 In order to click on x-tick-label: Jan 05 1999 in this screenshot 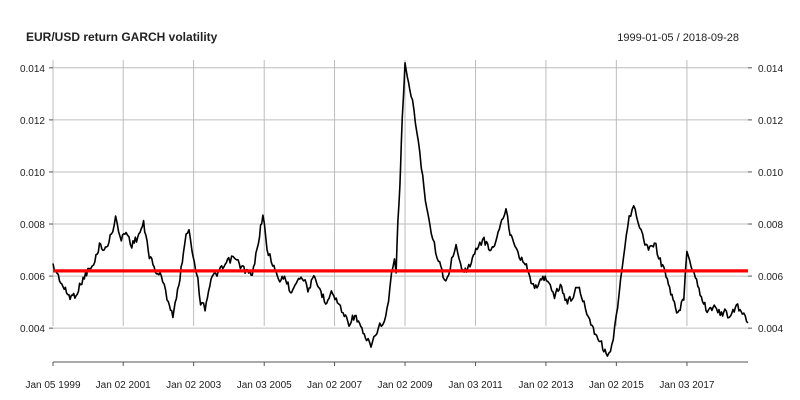, I will do `click(52, 385)`.